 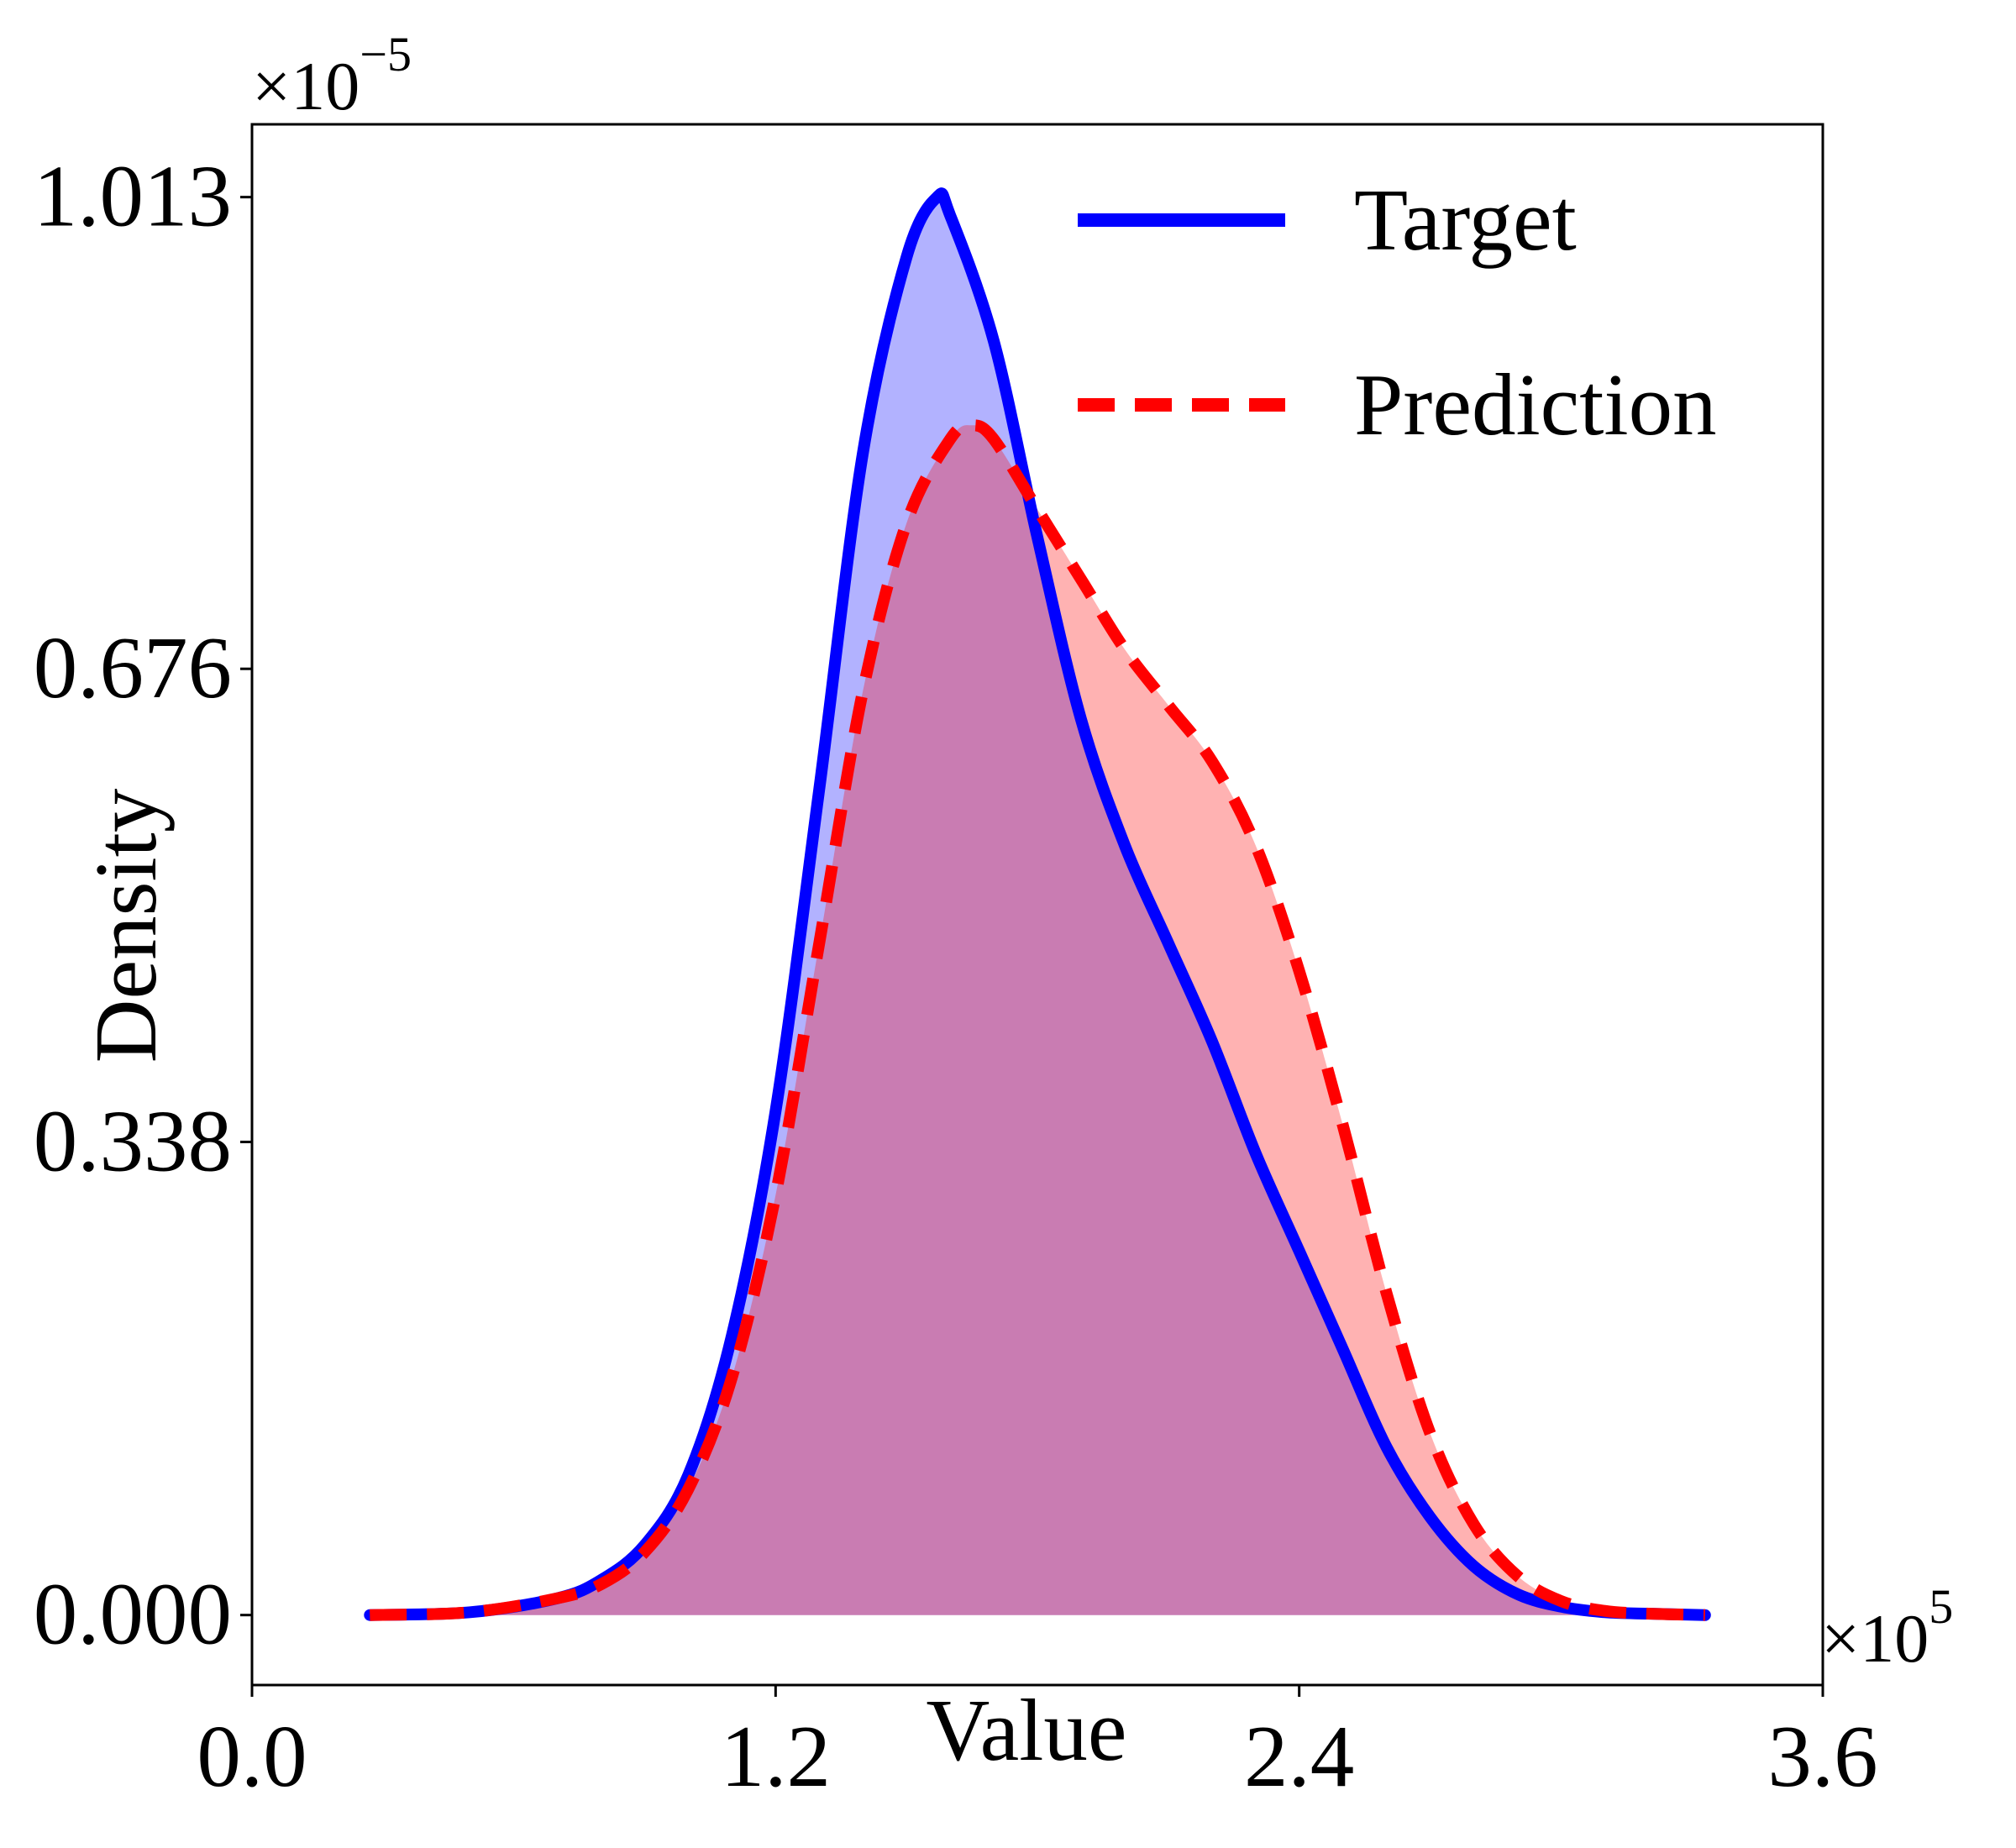 I want to click on y-axis-ticks: 0.000 0.338 0.676 1.013, so click(x=143, y=905).